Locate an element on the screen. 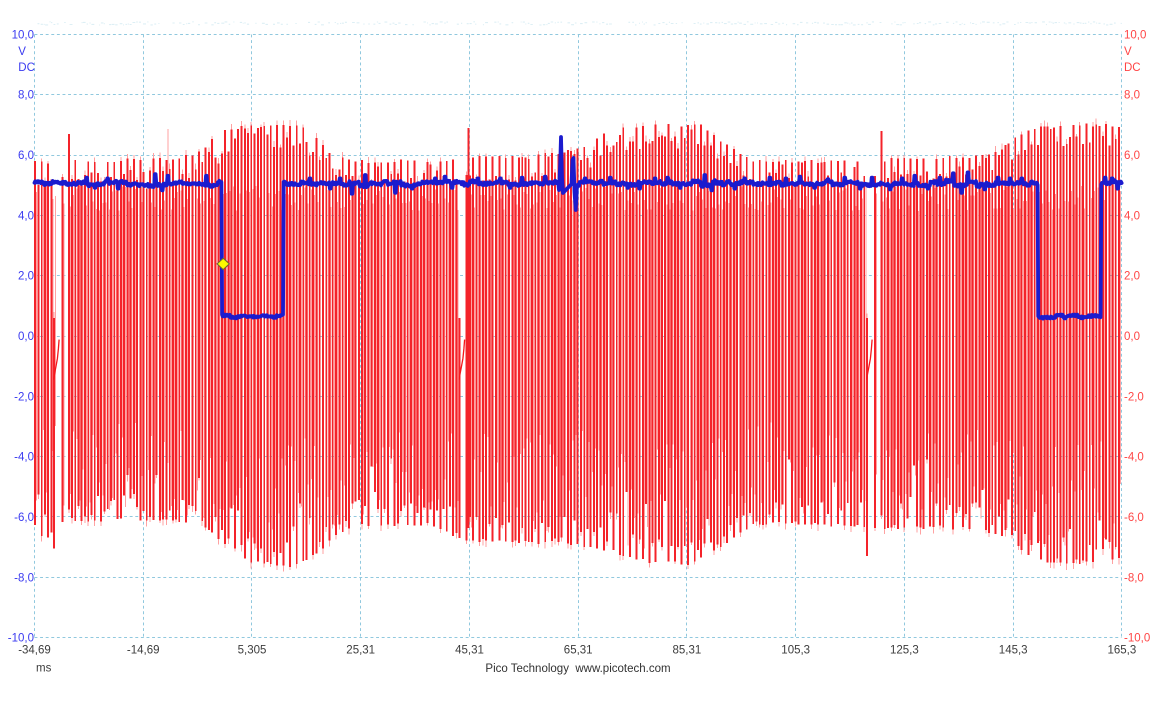 The height and width of the screenshot is (705, 1156). svg-text: 5,305 is located at coordinates (252, 651).